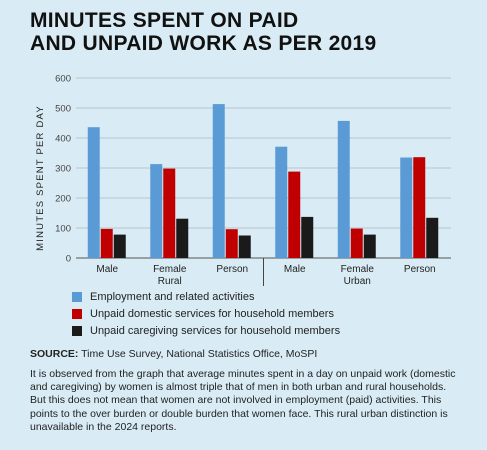 This screenshot has width=487, height=450. Describe the element at coordinates (170, 281) in the screenshot. I see `x-tick-label: Rural` at that location.